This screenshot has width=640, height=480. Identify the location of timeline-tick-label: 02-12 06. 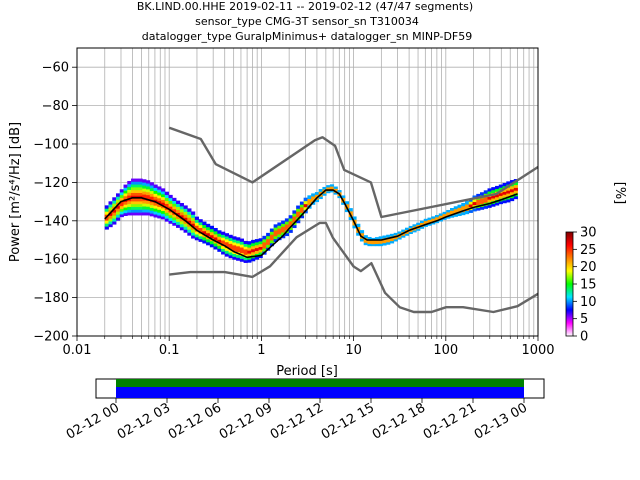
(195, 421).